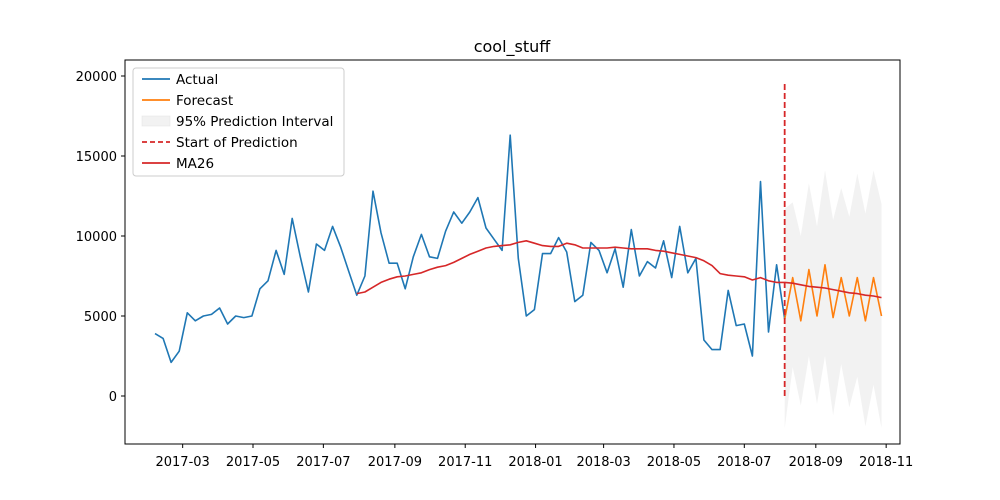 The height and width of the screenshot is (500, 1000). I want to click on prediction-interval-band, so click(833, 299).